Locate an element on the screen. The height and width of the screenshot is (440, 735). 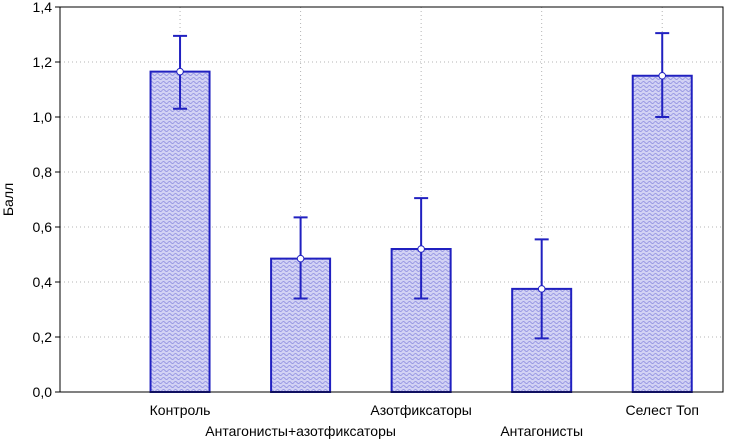
y-tick-label: 0,4 is located at coordinates (43, 282).